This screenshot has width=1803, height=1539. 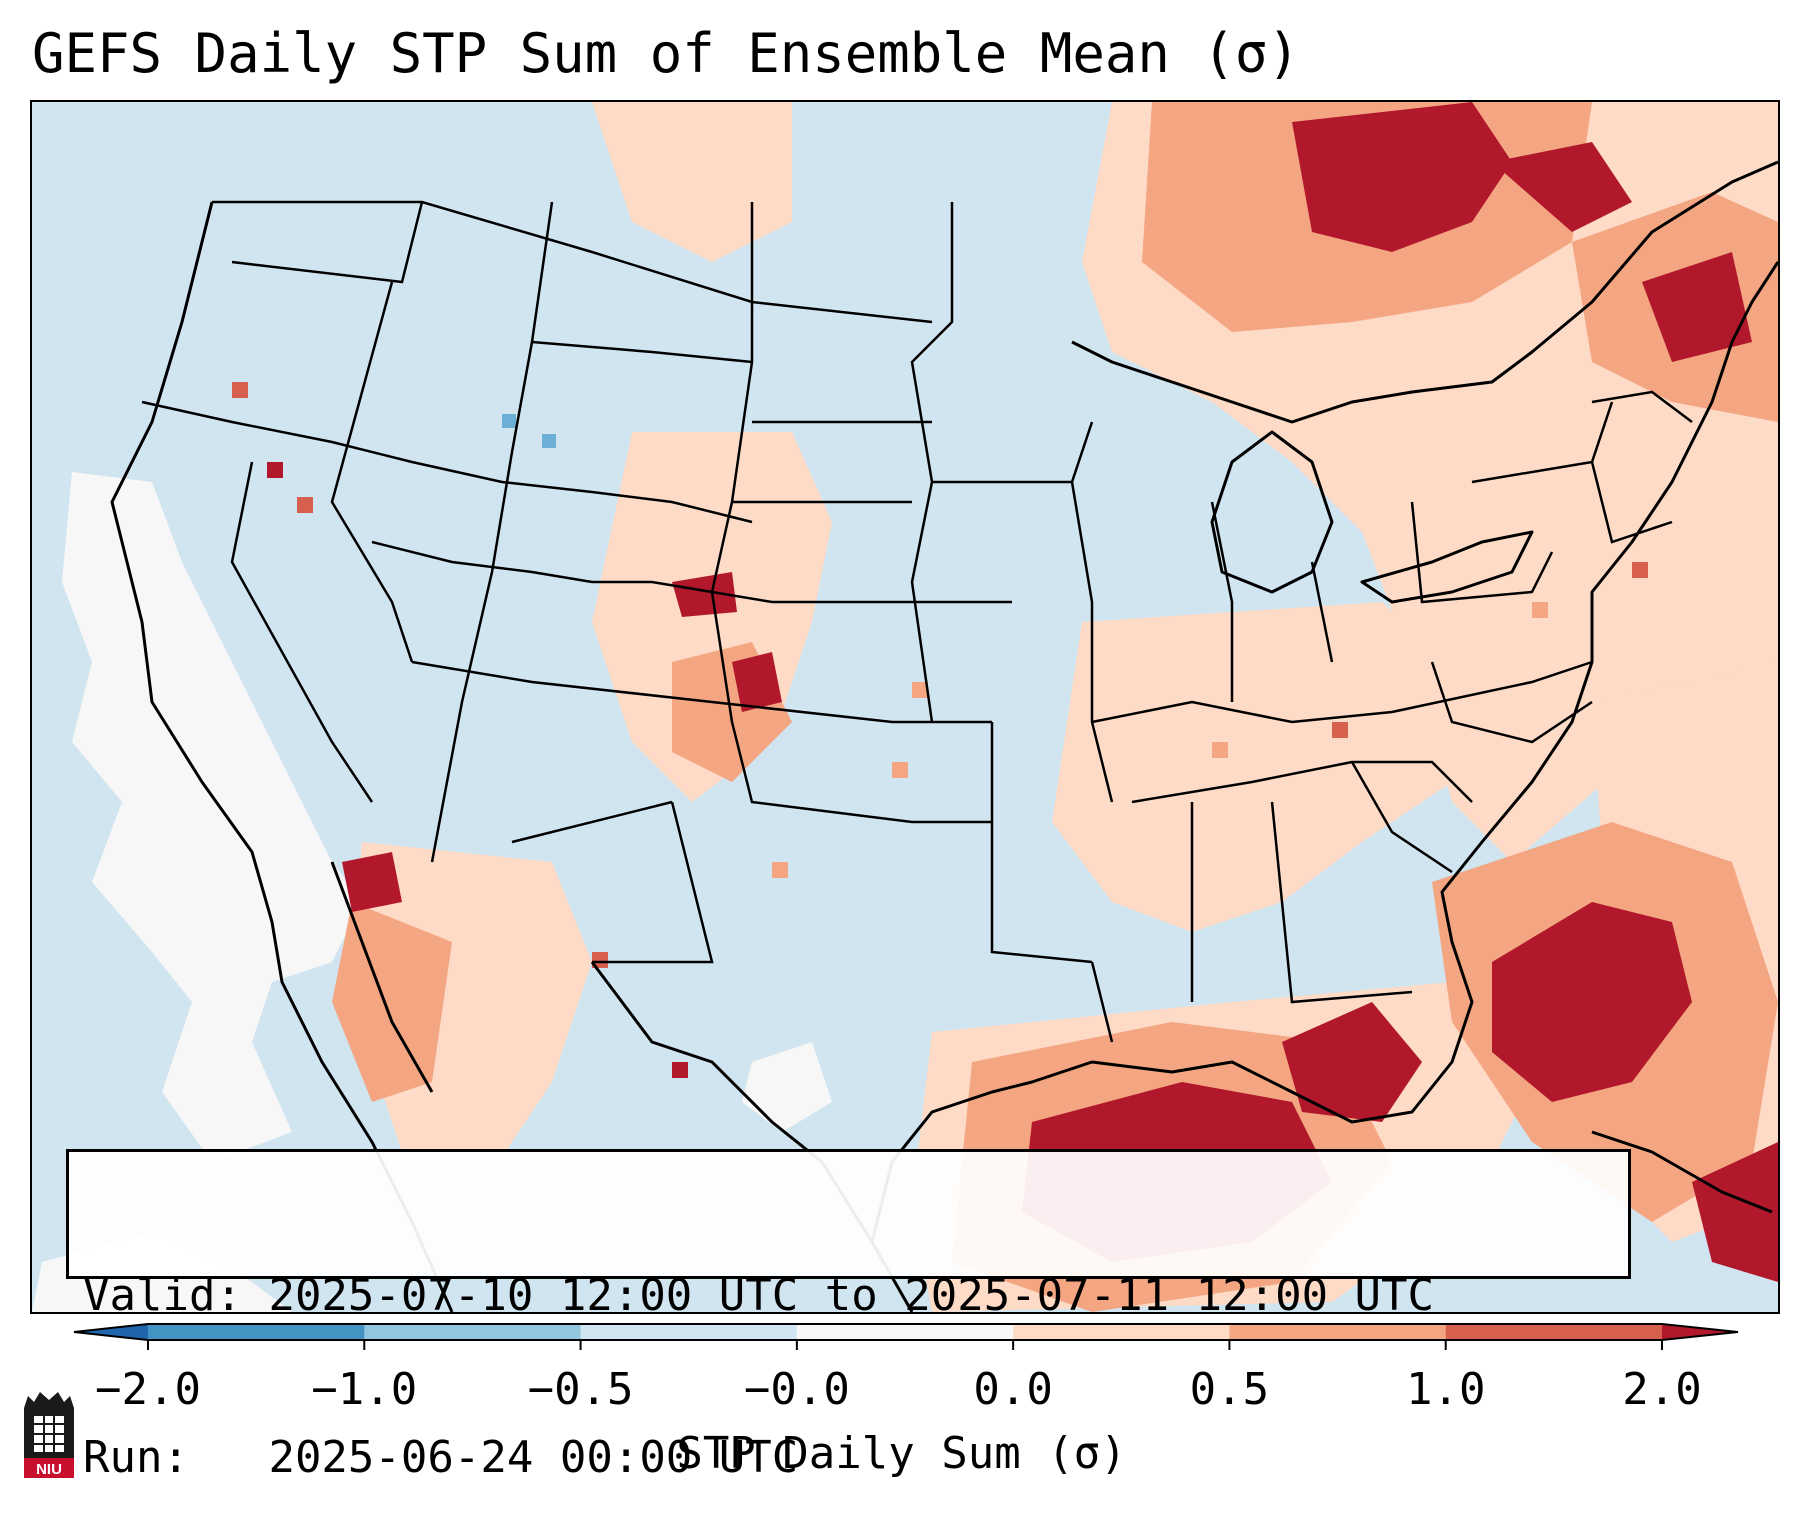 I want to click on colorbar-tick-label: 0.5, so click(x=1229, y=1389).